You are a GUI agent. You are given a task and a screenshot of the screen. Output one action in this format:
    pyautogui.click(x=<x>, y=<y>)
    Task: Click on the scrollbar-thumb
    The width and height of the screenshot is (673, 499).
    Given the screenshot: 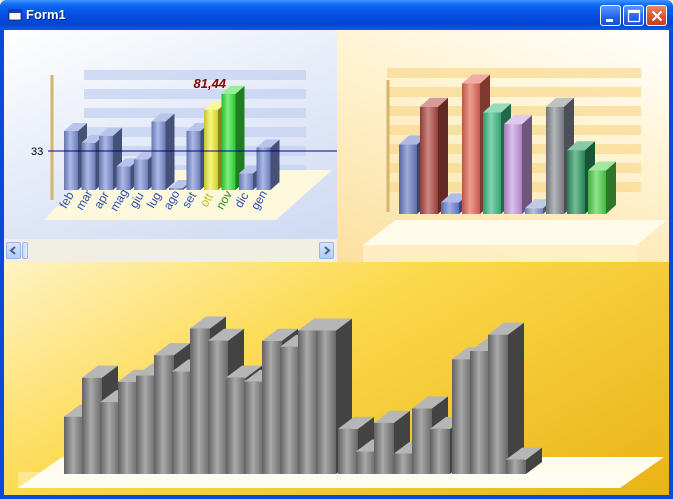 What is the action you would take?
    pyautogui.click(x=25, y=250)
    